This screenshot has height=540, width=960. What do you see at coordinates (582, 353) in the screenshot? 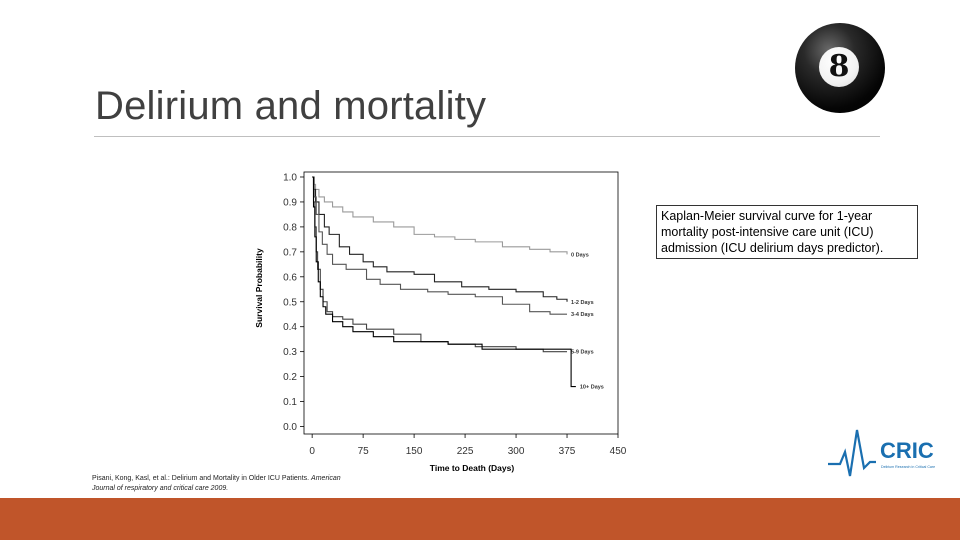
I see `series-label: 5-9 Days` at bounding box center [582, 353].